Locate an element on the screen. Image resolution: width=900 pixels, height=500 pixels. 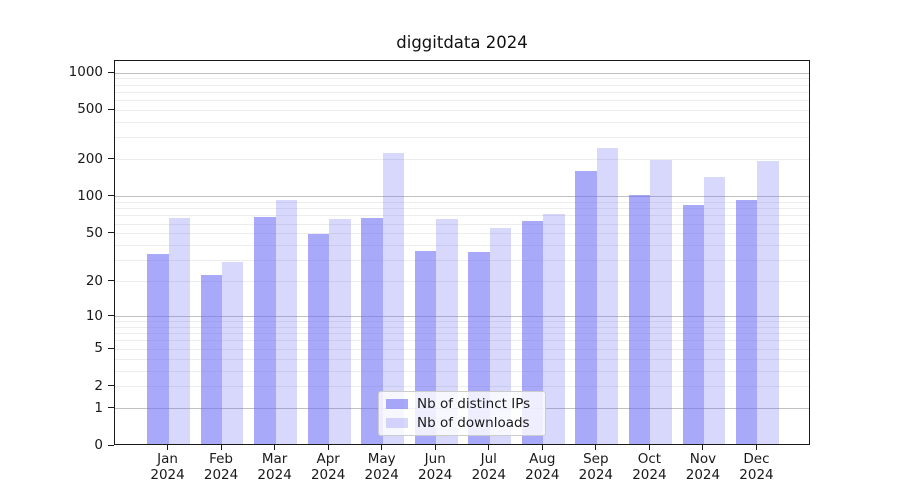
chart-title: diggitdata 2024 is located at coordinates (462, 42).